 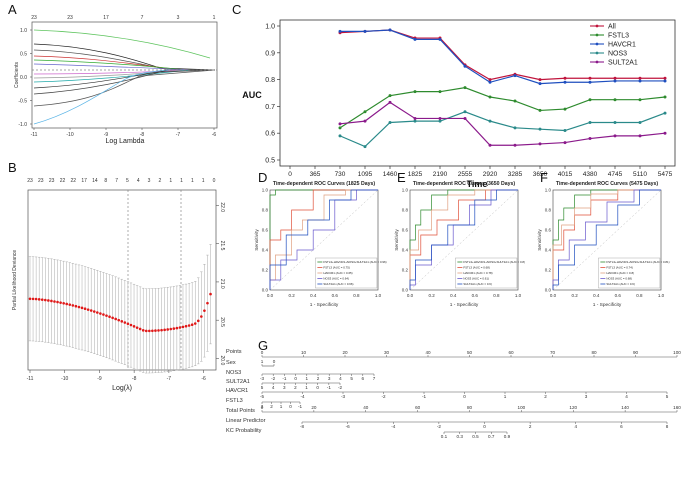 I want to click on nomogram-tick: 5, so click(x=351, y=378).